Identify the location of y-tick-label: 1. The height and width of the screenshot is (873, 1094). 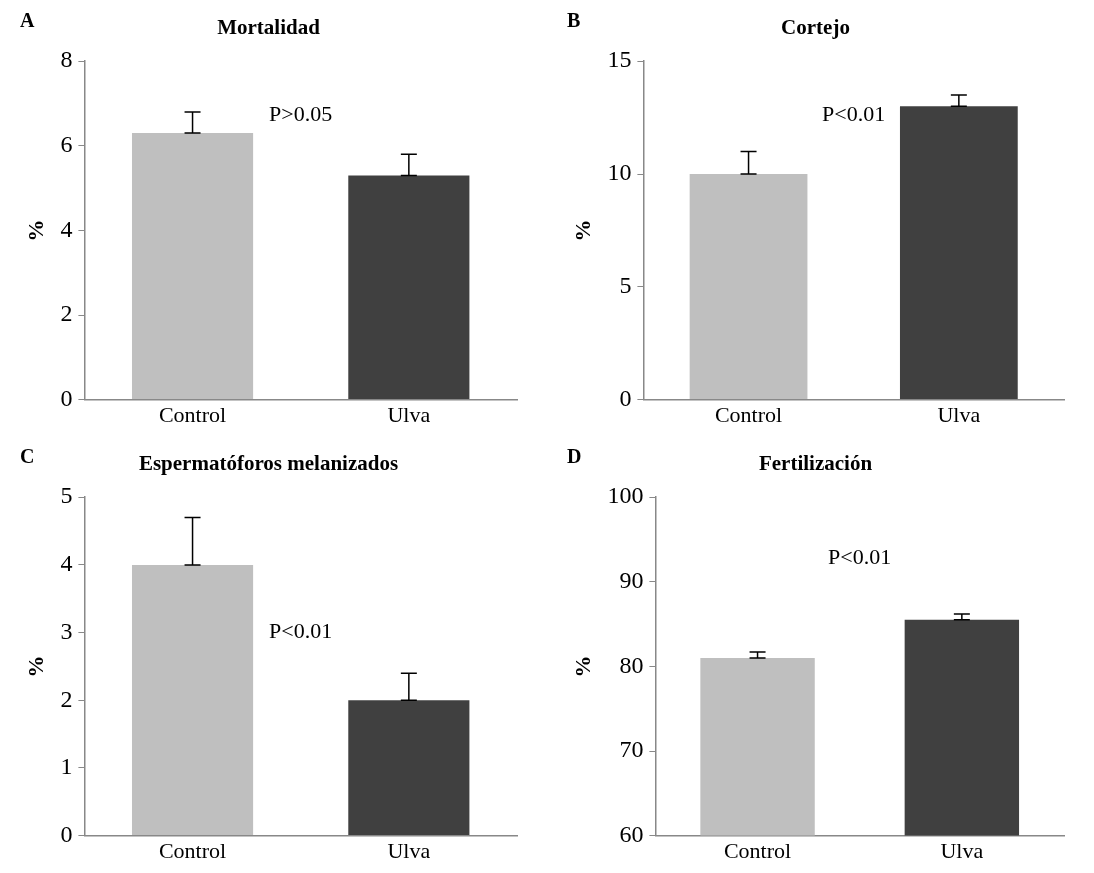
(66, 766).